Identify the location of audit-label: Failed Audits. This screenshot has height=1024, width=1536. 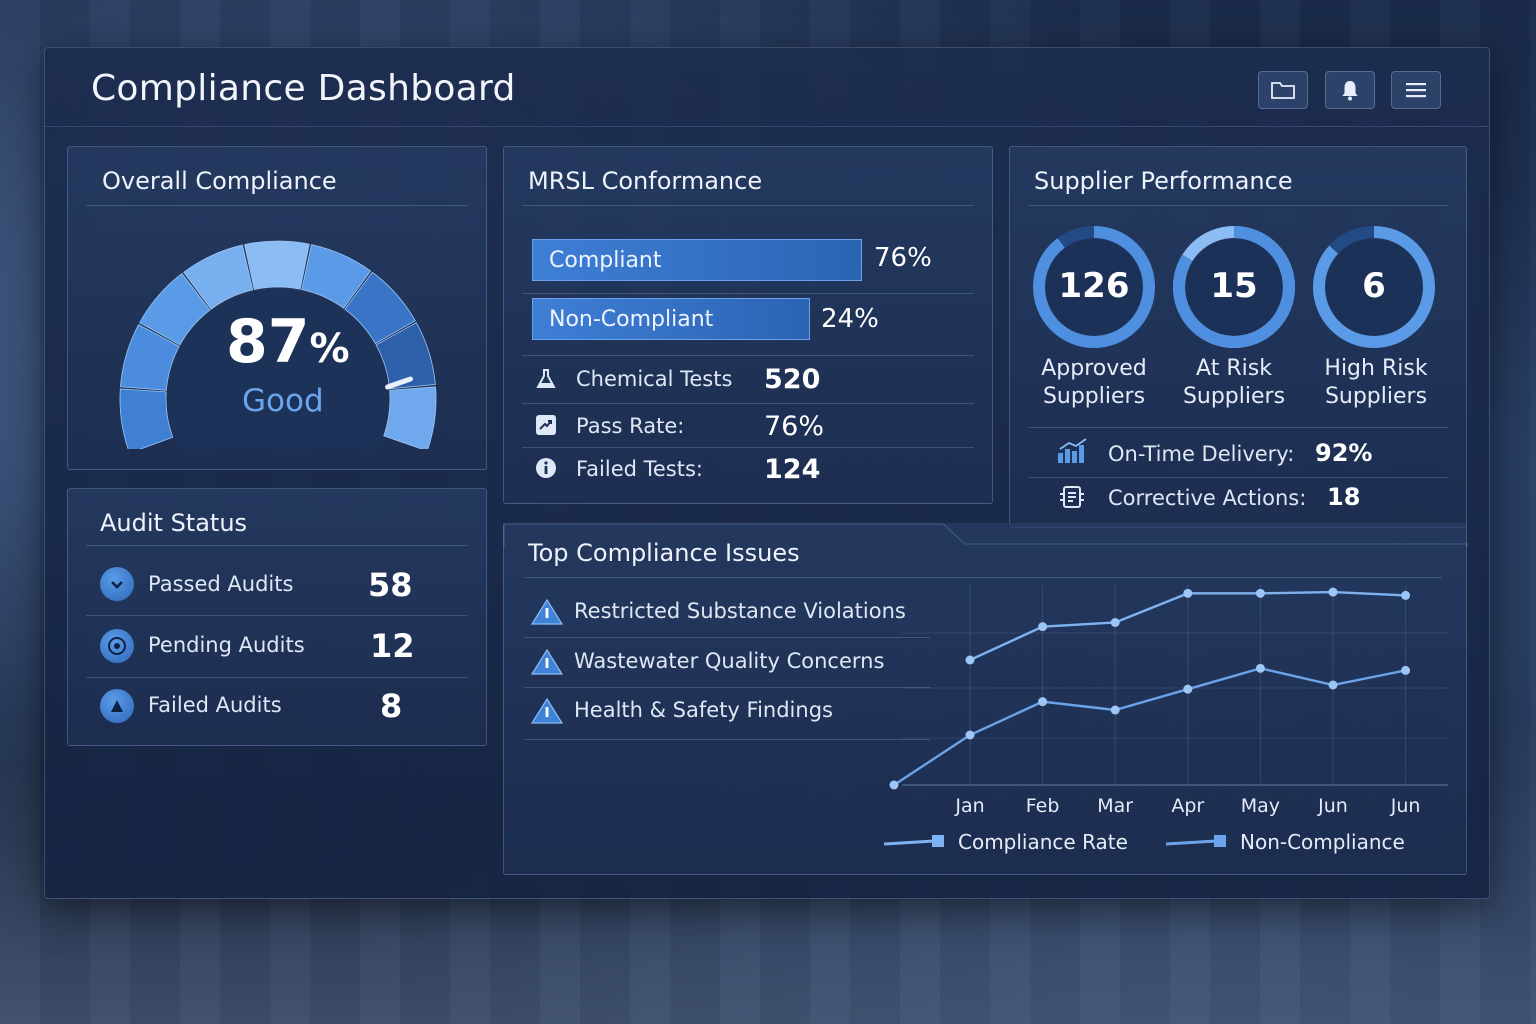
(215, 705).